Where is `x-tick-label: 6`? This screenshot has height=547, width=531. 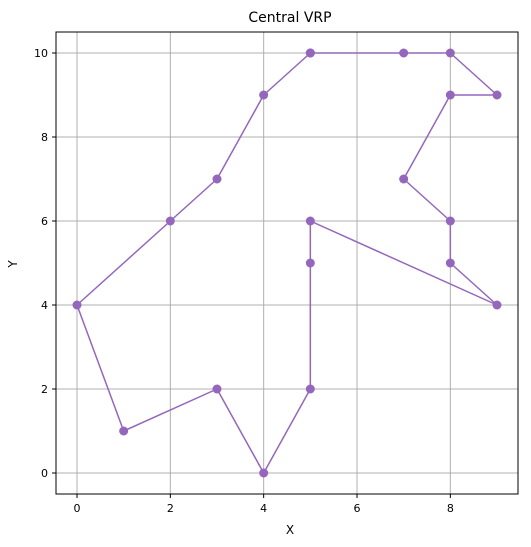 x-tick-label: 6 is located at coordinates (357, 508).